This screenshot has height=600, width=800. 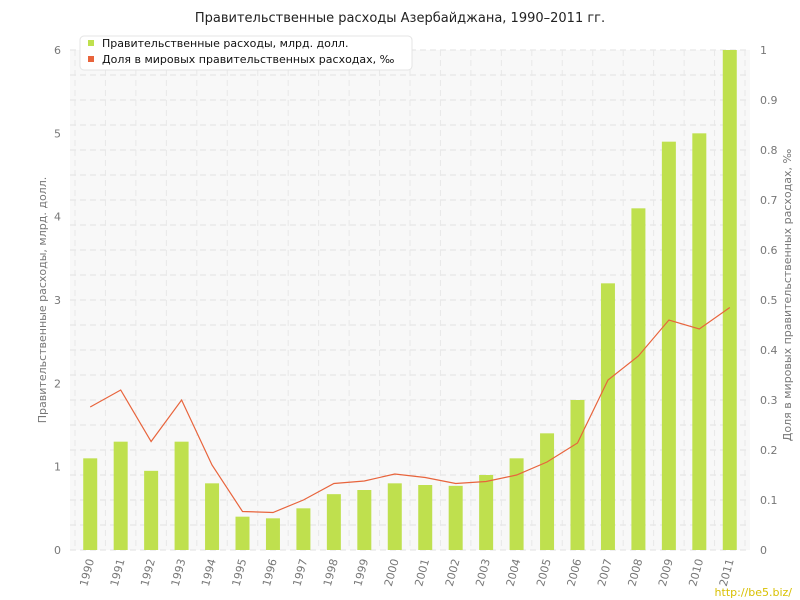 I want to click on y2-tick-label: 0.1, so click(x=769, y=500).